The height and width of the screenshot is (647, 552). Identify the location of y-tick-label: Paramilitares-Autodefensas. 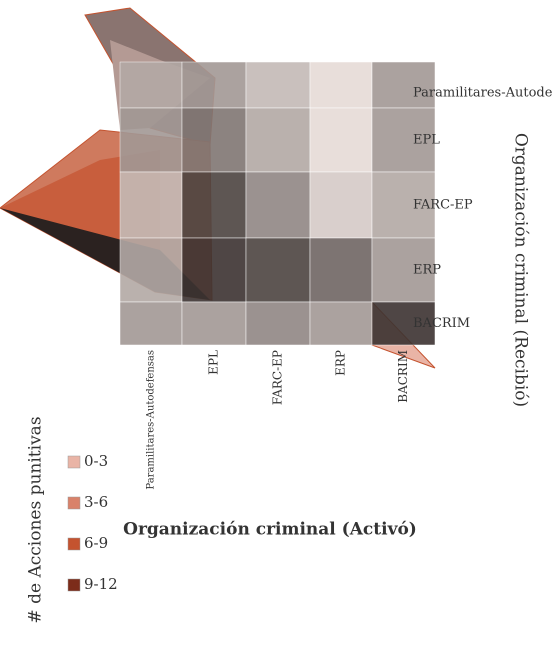
(482, 93).